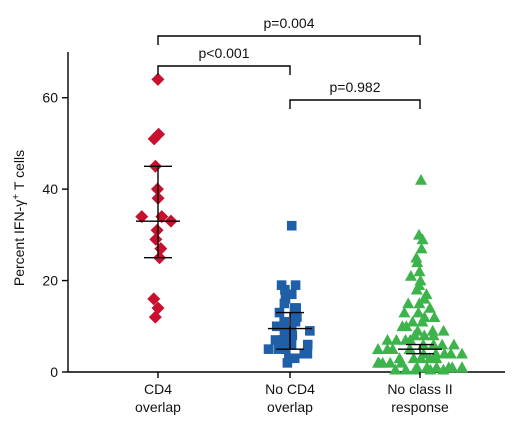  I want to click on y-axis-label-main: Percent IFN-γ, so click(19, 243).